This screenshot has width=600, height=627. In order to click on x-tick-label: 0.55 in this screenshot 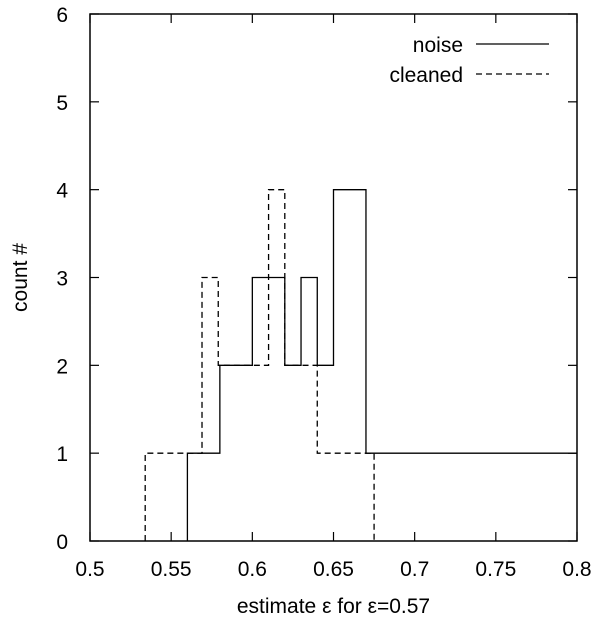, I will do `click(171, 569)`.